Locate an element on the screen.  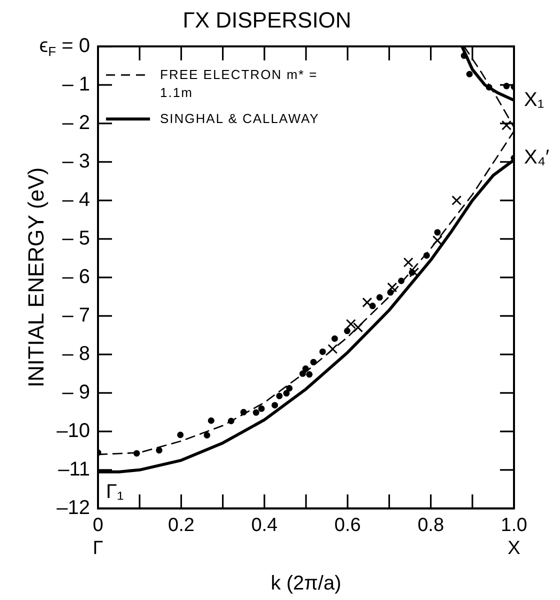
y-tick-label: –10 is located at coordinates (73, 431).